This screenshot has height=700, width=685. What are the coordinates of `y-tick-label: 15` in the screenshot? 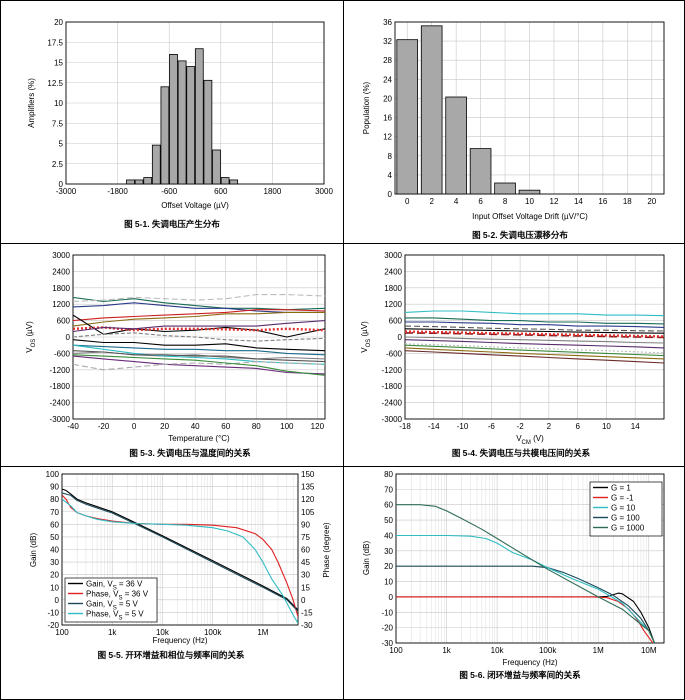 It's located at (58, 63).